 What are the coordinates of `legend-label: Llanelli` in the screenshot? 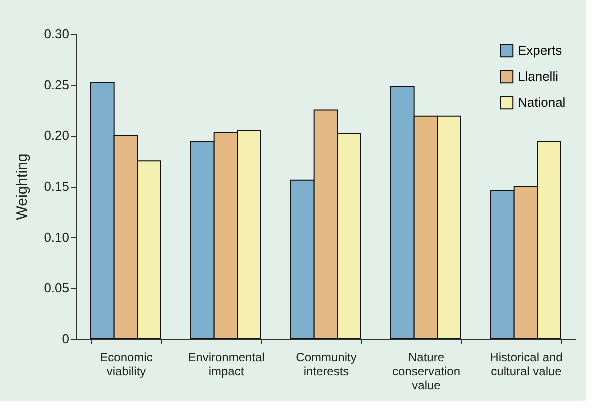 It's located at (538, 76).